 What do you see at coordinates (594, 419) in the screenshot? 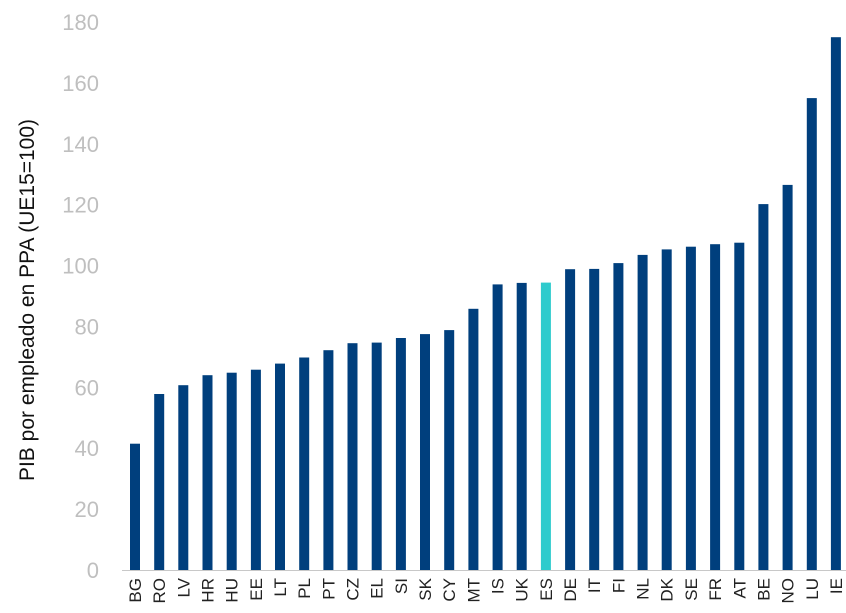
I see `bar-it` at bounding box center [594, 419].